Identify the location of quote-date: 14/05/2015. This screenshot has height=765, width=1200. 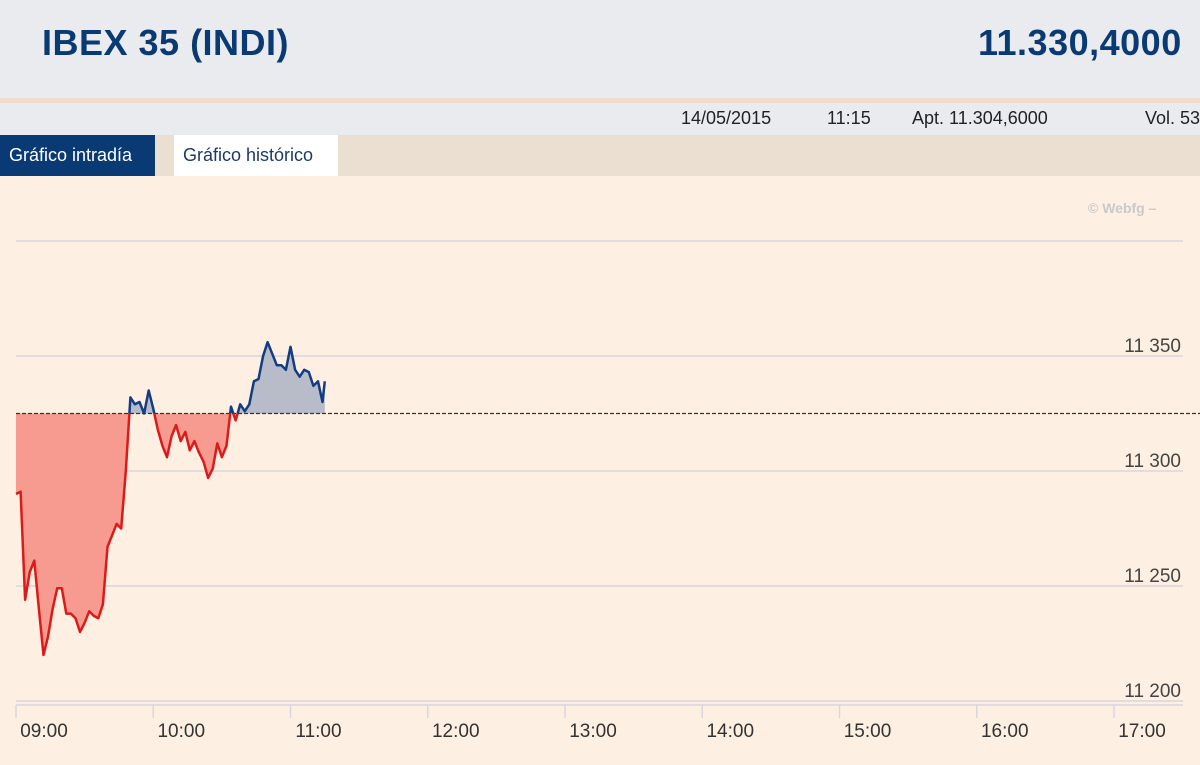
(726, 118).